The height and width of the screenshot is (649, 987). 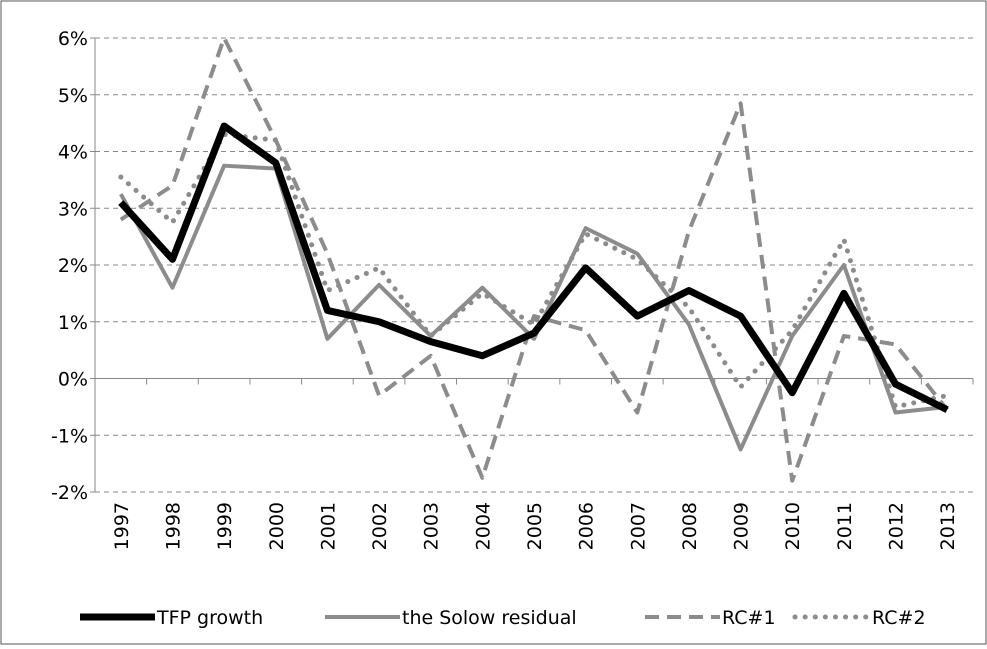 I want to click on y-tick-label: 6%, so click(x=73, y=39).